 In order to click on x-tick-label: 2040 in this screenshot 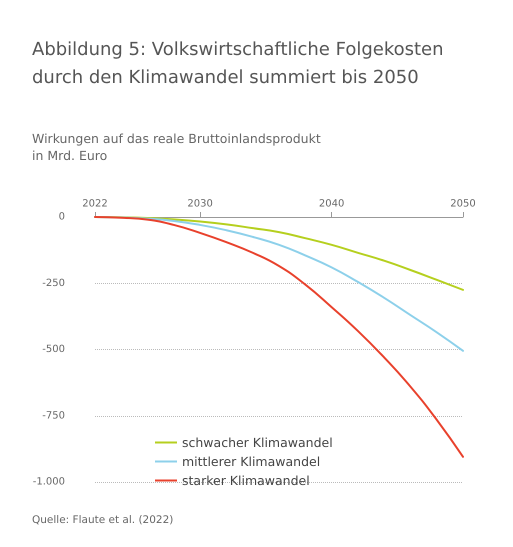, I will do `click(331, 204)`.